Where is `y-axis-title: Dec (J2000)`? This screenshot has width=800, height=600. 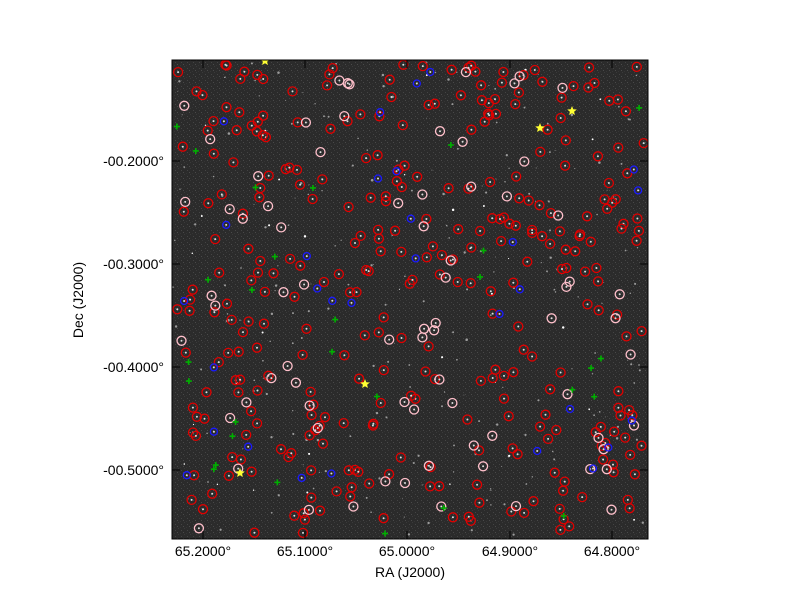 y-axis-title: Dec (J2000) is located at coordinates (78, 300).